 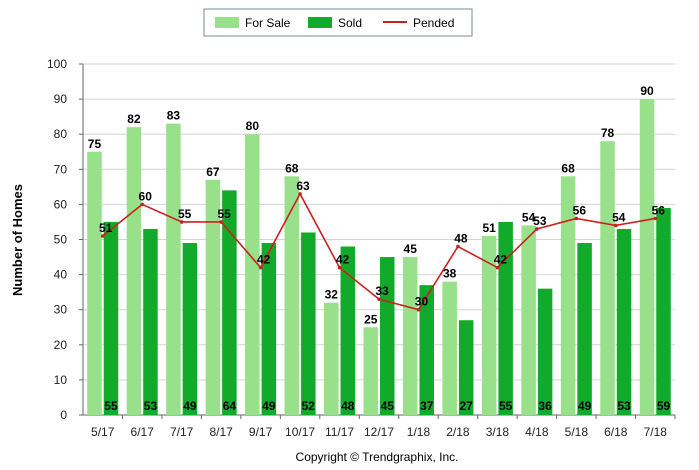 What do you see at coordinates (382, 291) in the screenshot?
I see `label-pended: 33` at bounding box center [382, 291].